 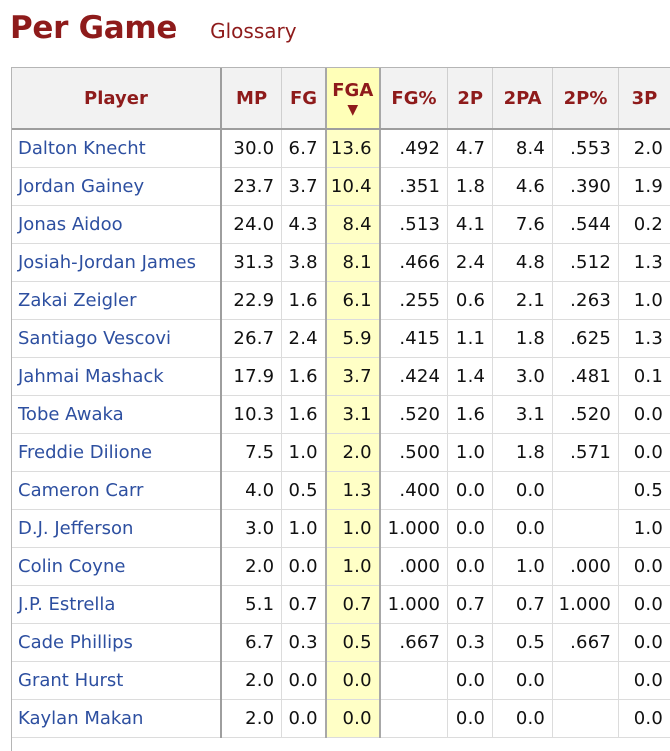 What do you see at coordinates (586, 224) in the screenshot?
I see `cell-2p-pct: .544` at bounding box center [586, 224].